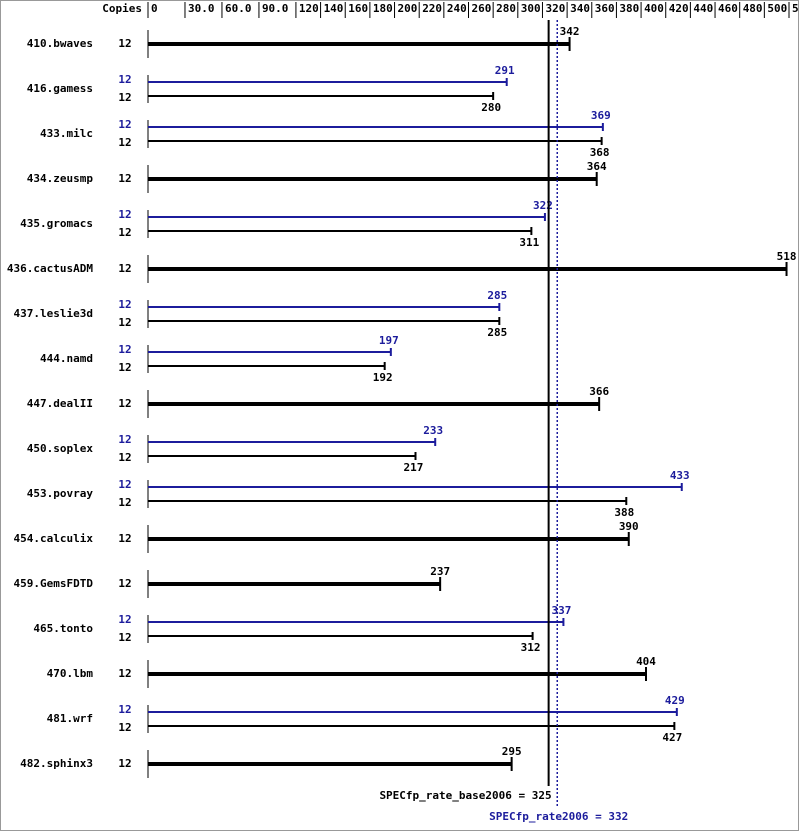  What do you see at coordinates (531, 647) in the screenshot?
I see `value-label: 312` at bounding box center [531, 647].